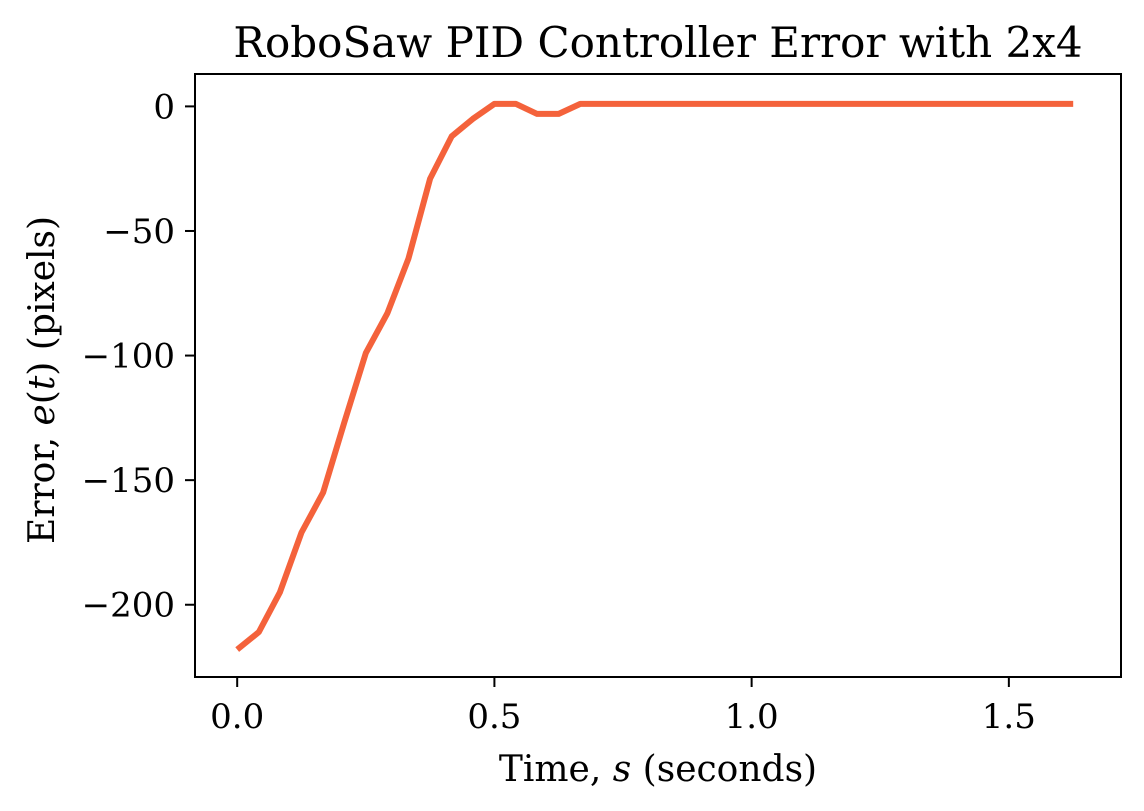 The image size is (1144, 811). I want to click on axis-label-part: s, so click(622, 769).